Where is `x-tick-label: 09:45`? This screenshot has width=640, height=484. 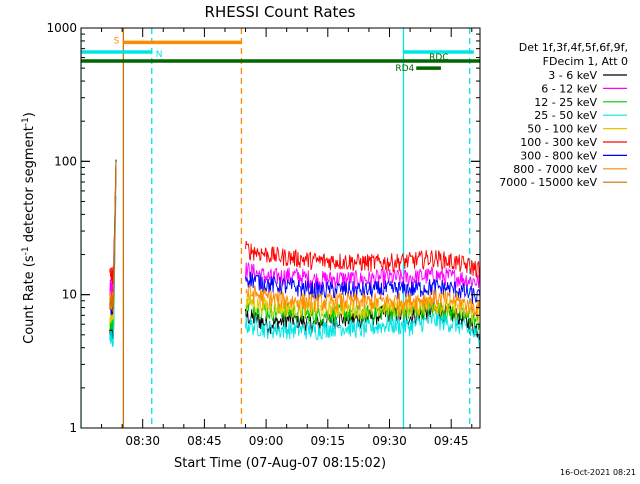 x-tick-label: 09:45 is located at coordinates (451, 441).